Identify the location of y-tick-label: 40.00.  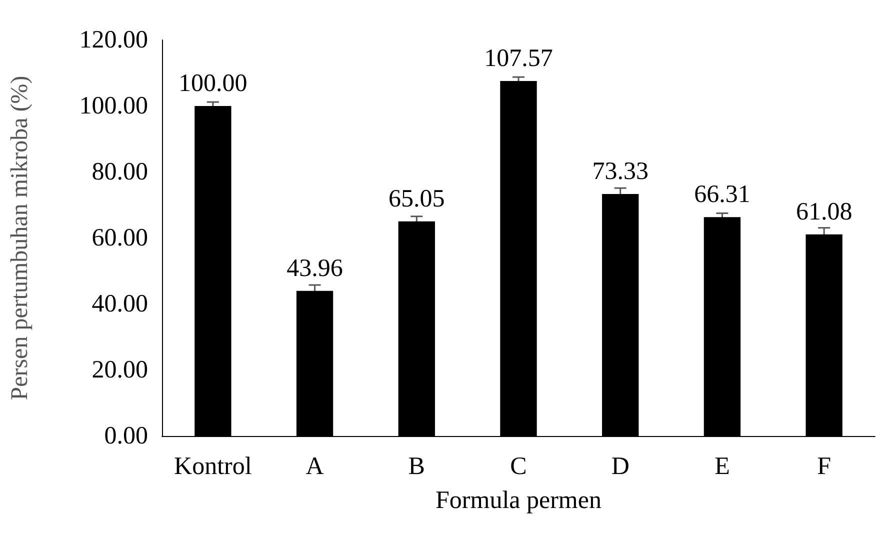
(120, 304).